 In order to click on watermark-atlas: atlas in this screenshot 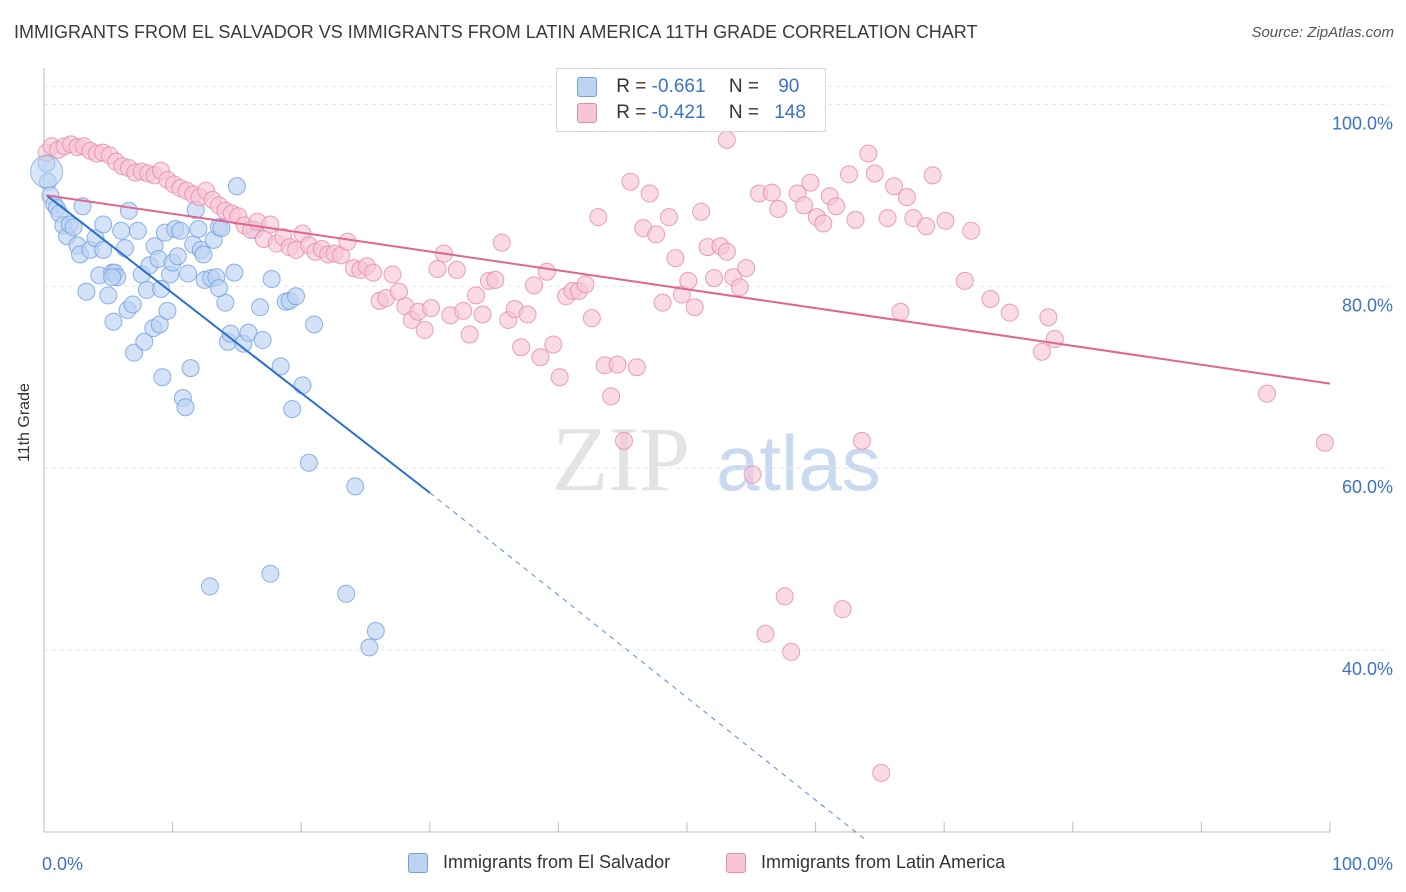, I will do `click(798, 463)`.